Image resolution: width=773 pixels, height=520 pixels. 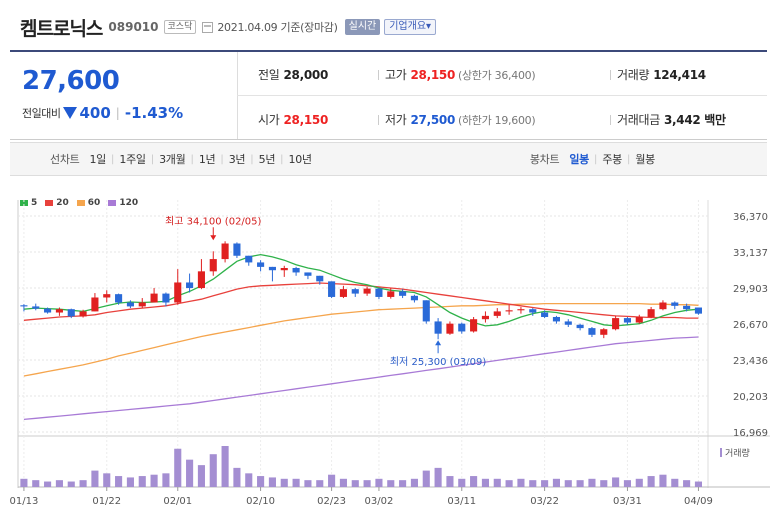 I want to click on candle-period-0: 일봉, so click(x=579, y=159).